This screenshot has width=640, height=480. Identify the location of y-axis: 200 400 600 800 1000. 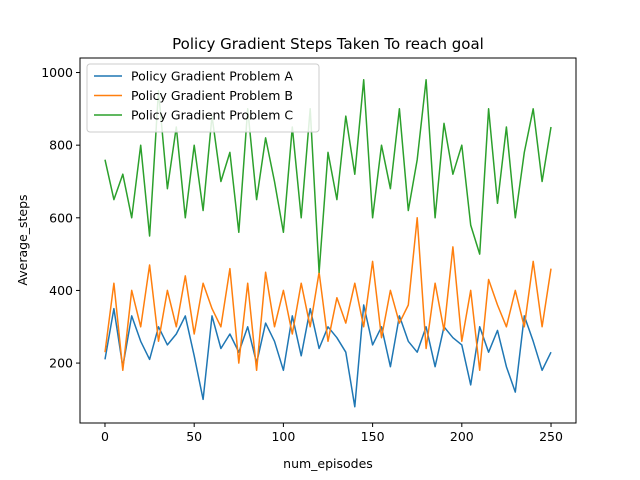
(60, 218).